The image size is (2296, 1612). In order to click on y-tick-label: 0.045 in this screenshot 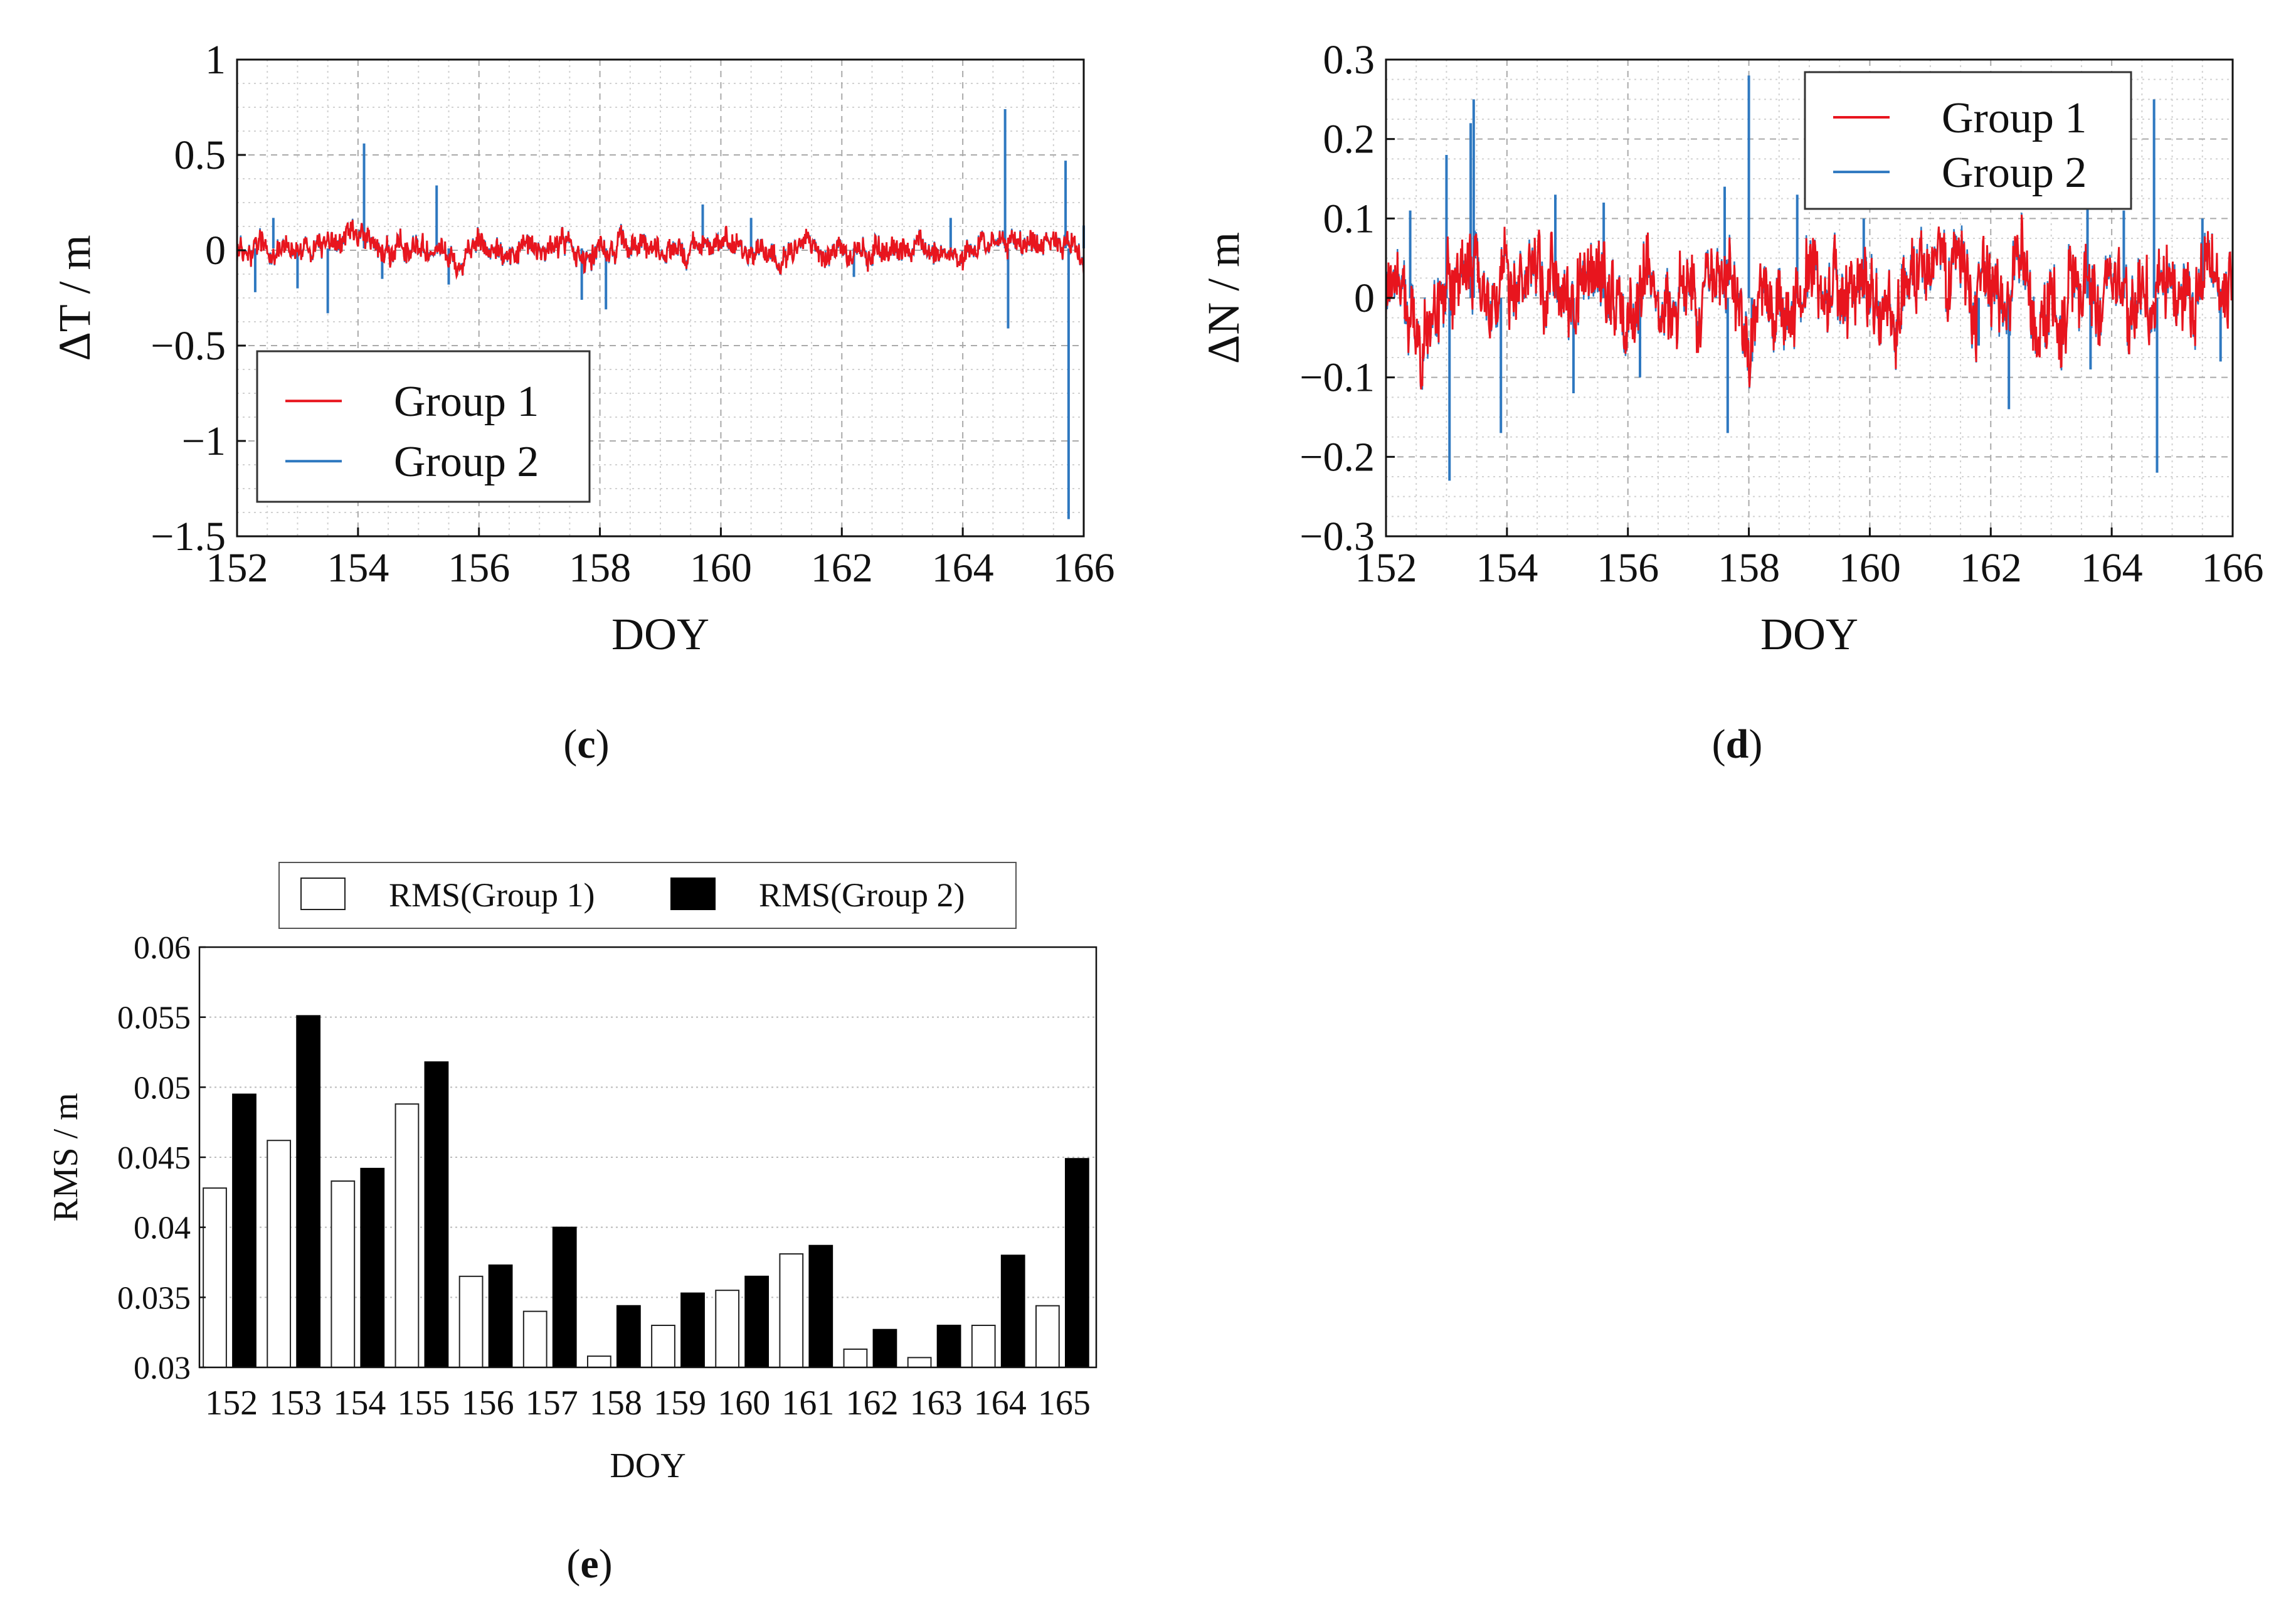, I will do `click(154, 1158)`.